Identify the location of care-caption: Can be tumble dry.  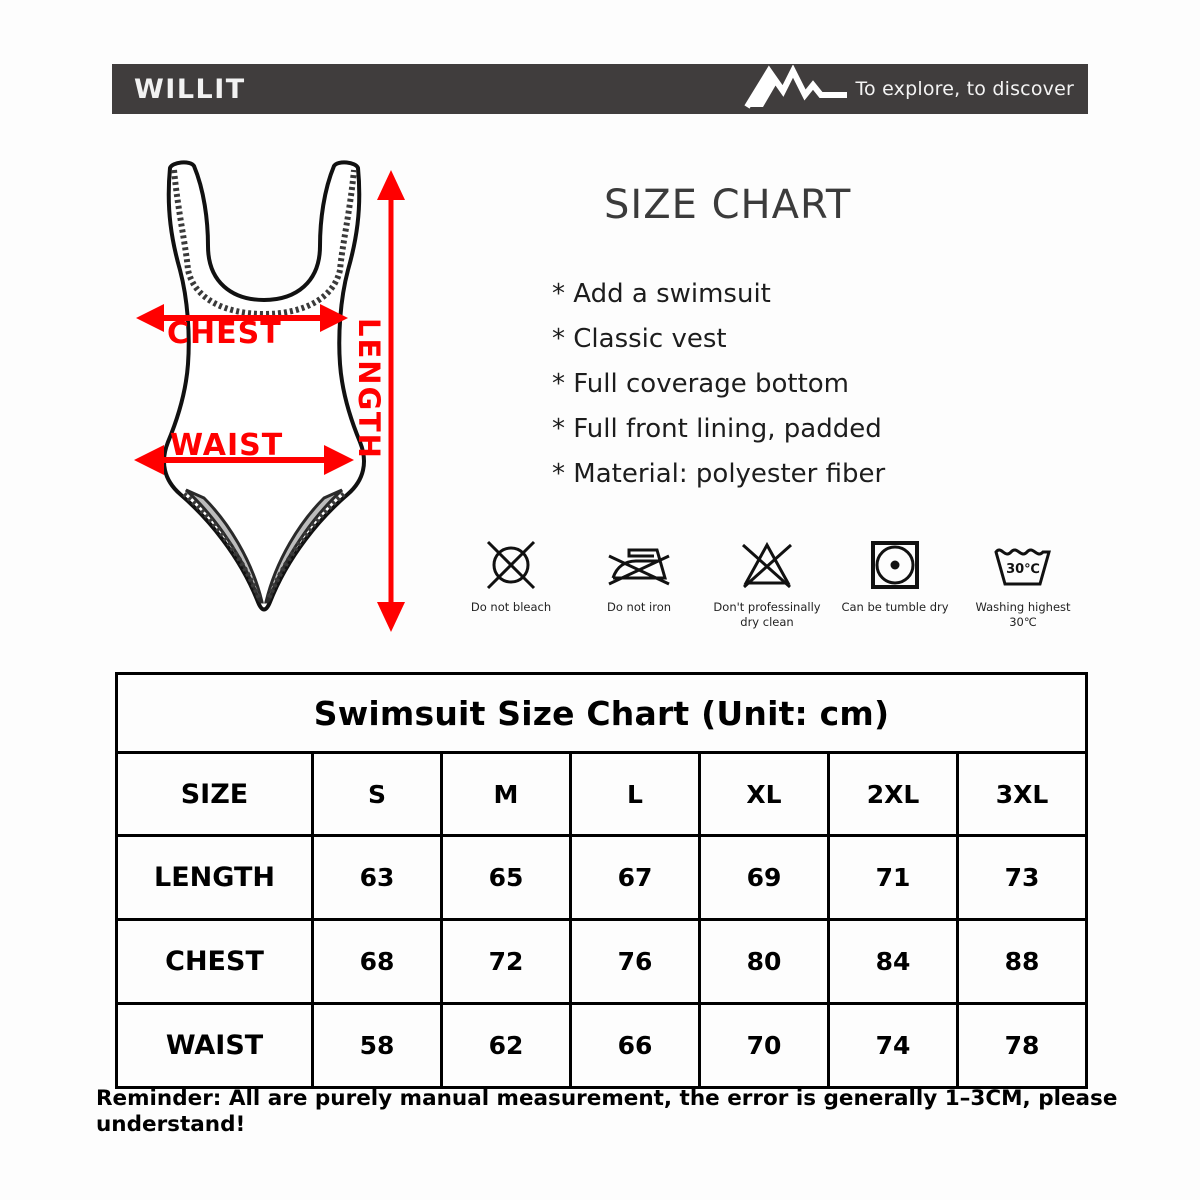
(895, 607).